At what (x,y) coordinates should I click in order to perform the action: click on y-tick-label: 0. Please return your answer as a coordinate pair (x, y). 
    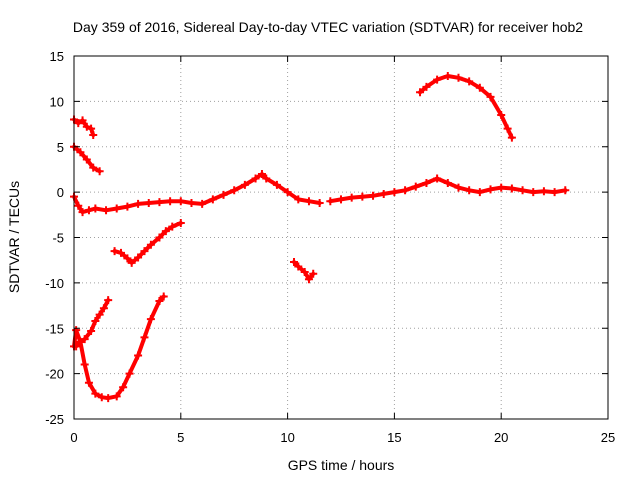
    Looking at the image, I should click on (60, 192).